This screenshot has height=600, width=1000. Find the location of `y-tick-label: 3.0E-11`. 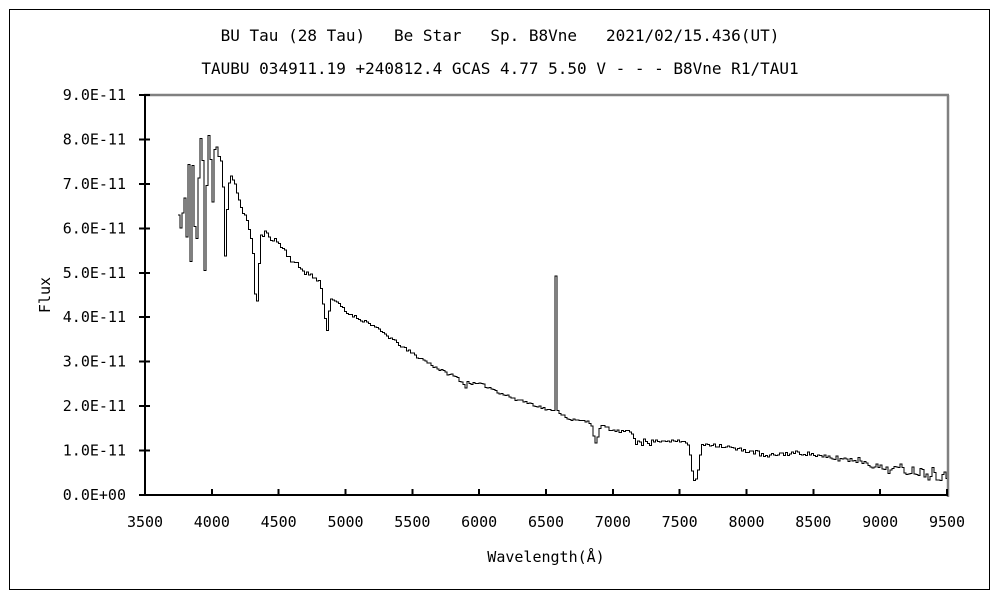

y-tick-label: 3.0E-11 is located at coordinates (94, 362).